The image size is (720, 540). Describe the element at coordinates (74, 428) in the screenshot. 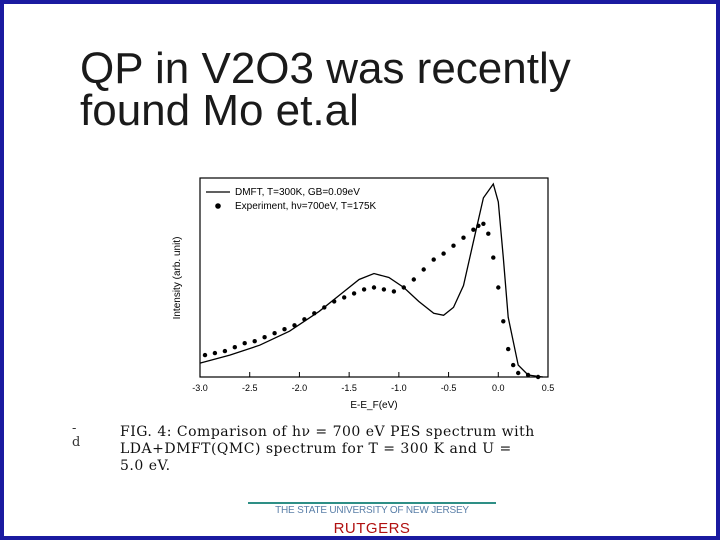

I see `margin-glyph: -` at that location.